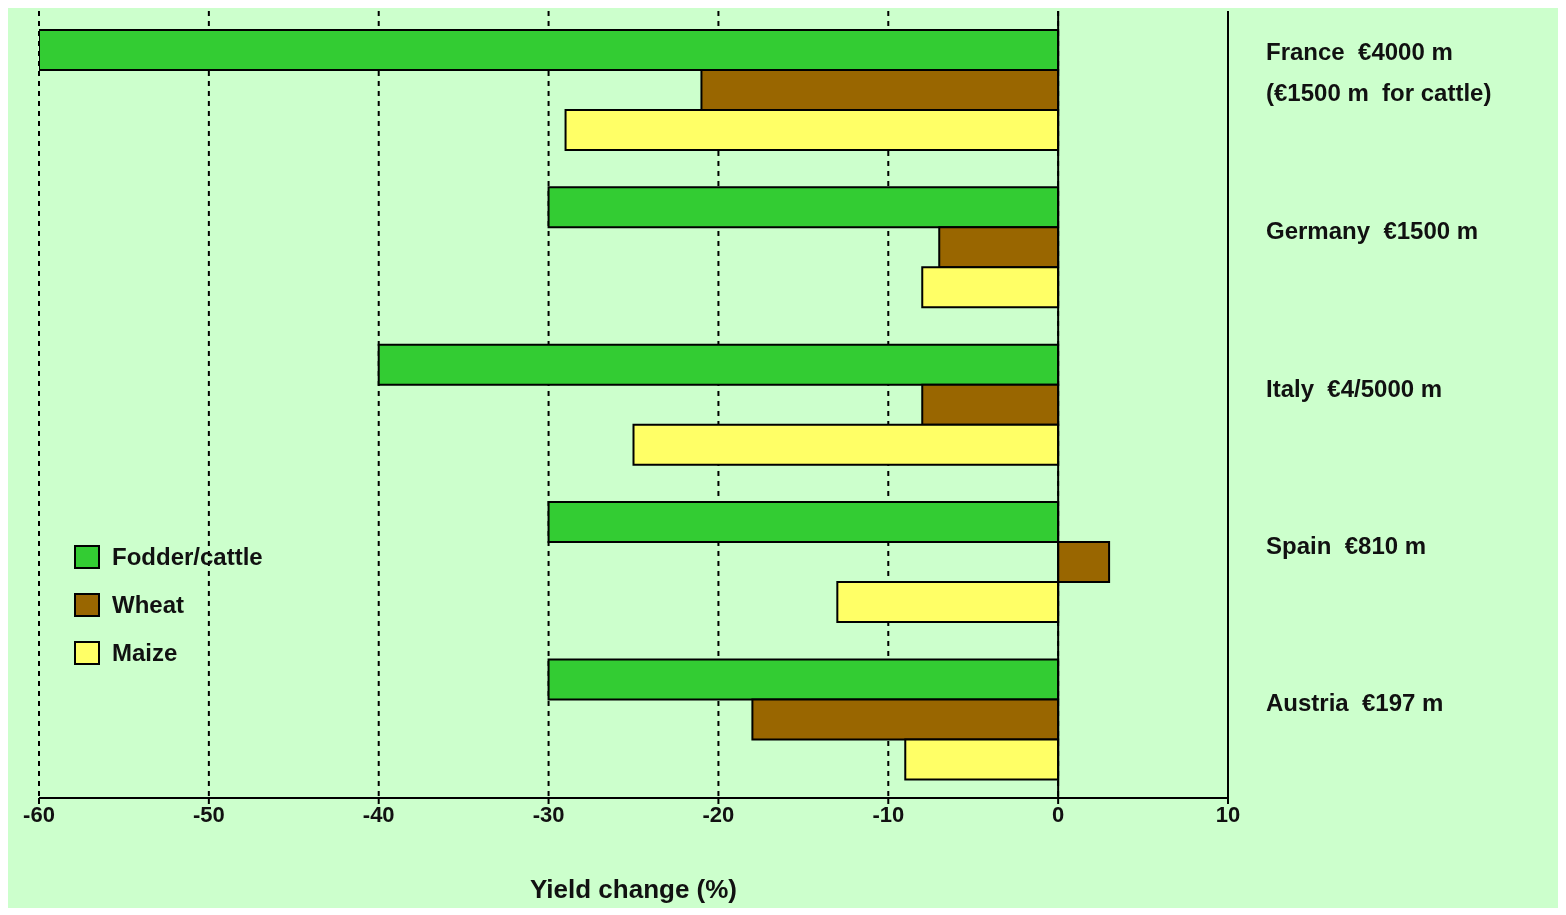 The height and width of the screenshot is (915, 1566). Describe the element at coordinates (148, 605) in the screenshot. I see `legend-label: Wheat` at that location.